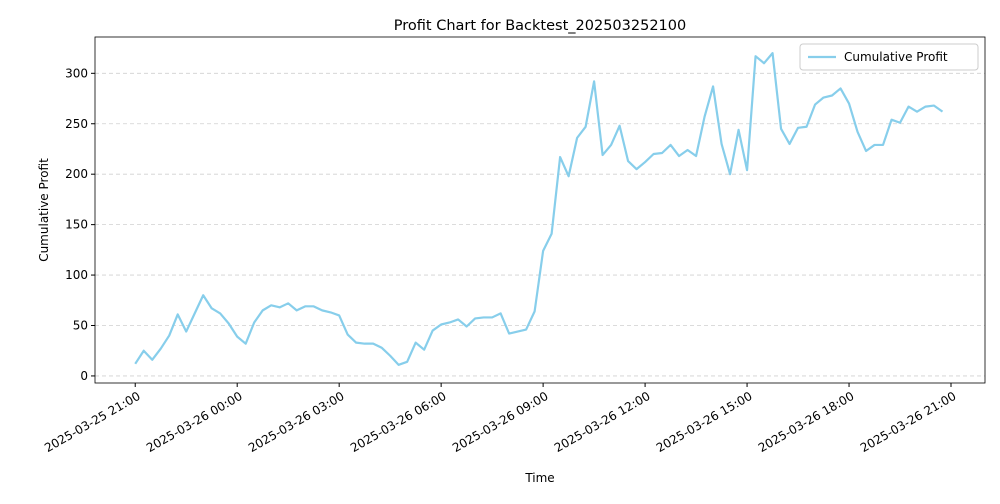 Image resolution: width=1000 pixels, height=504 pixels. I want to click on y-tick-label: 0, so click(84, 376).